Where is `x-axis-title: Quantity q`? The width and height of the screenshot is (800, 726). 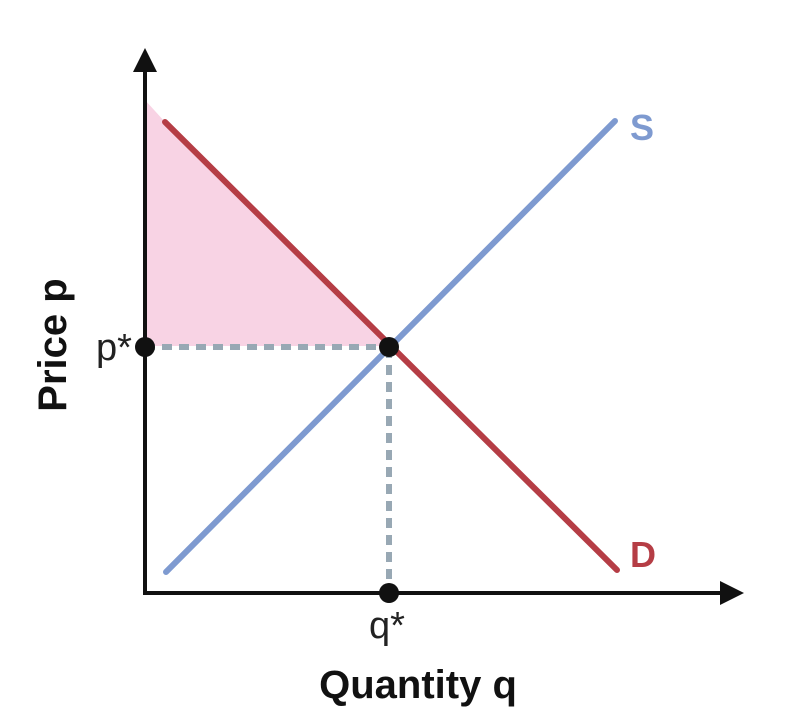 x-axis-title: Quantity q is located at coordinates (418, 685).